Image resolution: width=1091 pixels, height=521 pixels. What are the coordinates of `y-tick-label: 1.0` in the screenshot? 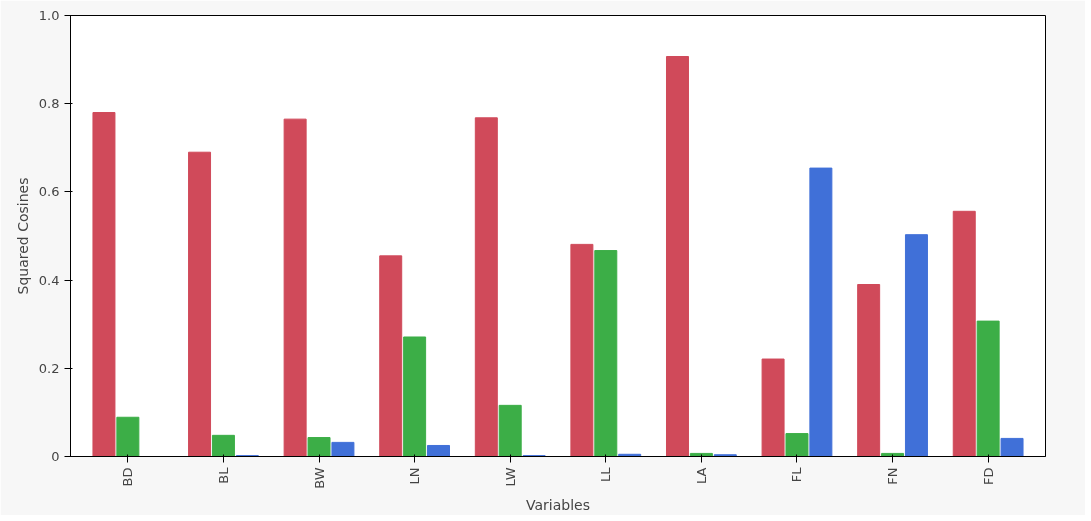 It's located at (49, 15).